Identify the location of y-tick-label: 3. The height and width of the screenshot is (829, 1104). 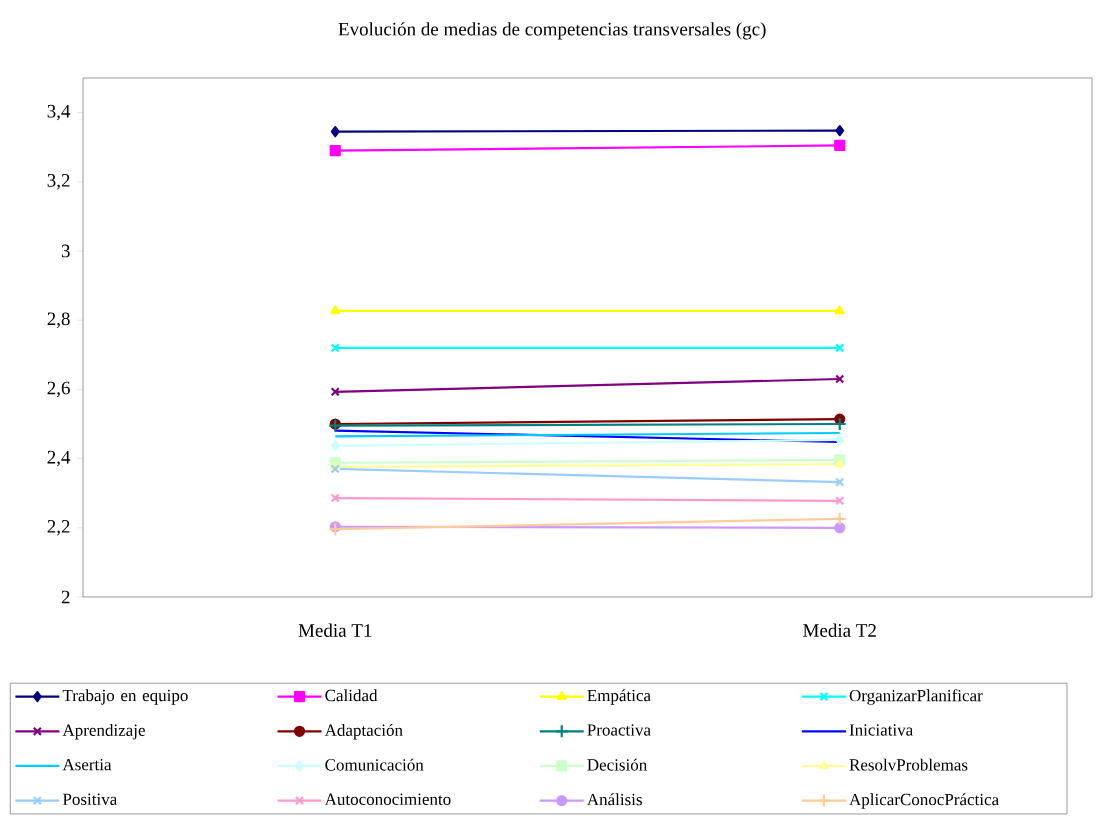
(65, 251).